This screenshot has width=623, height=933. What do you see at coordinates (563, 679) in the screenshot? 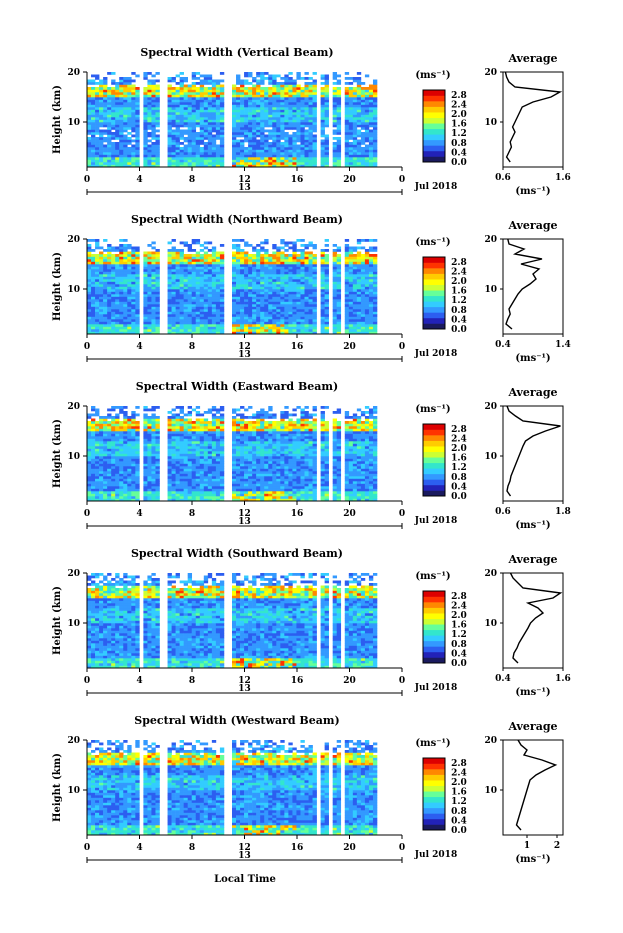
I see `average-x-tick-label: 1.6` at bounding box center [563, 679].